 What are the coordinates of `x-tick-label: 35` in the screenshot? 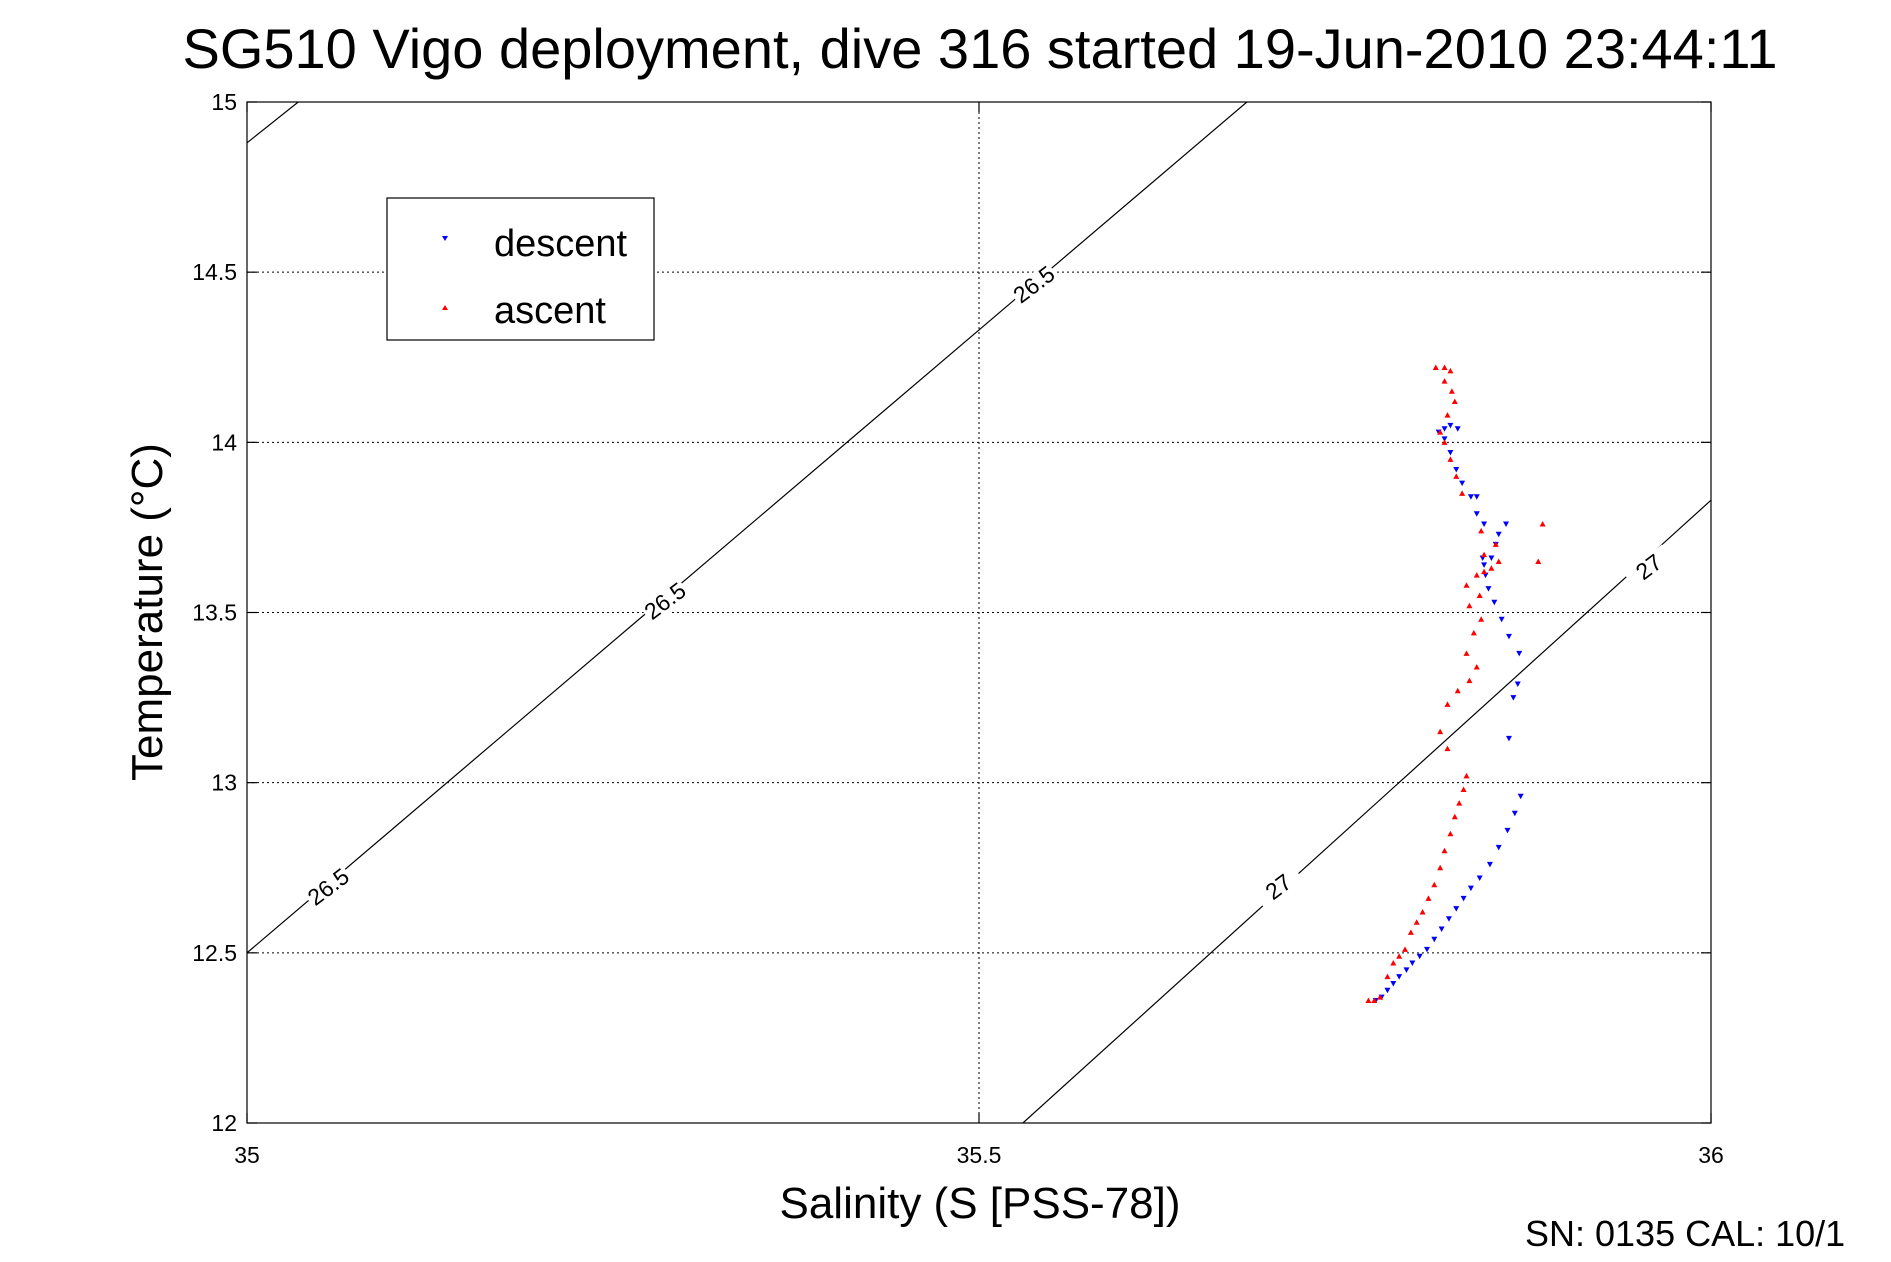 It's located at (247, 1155).